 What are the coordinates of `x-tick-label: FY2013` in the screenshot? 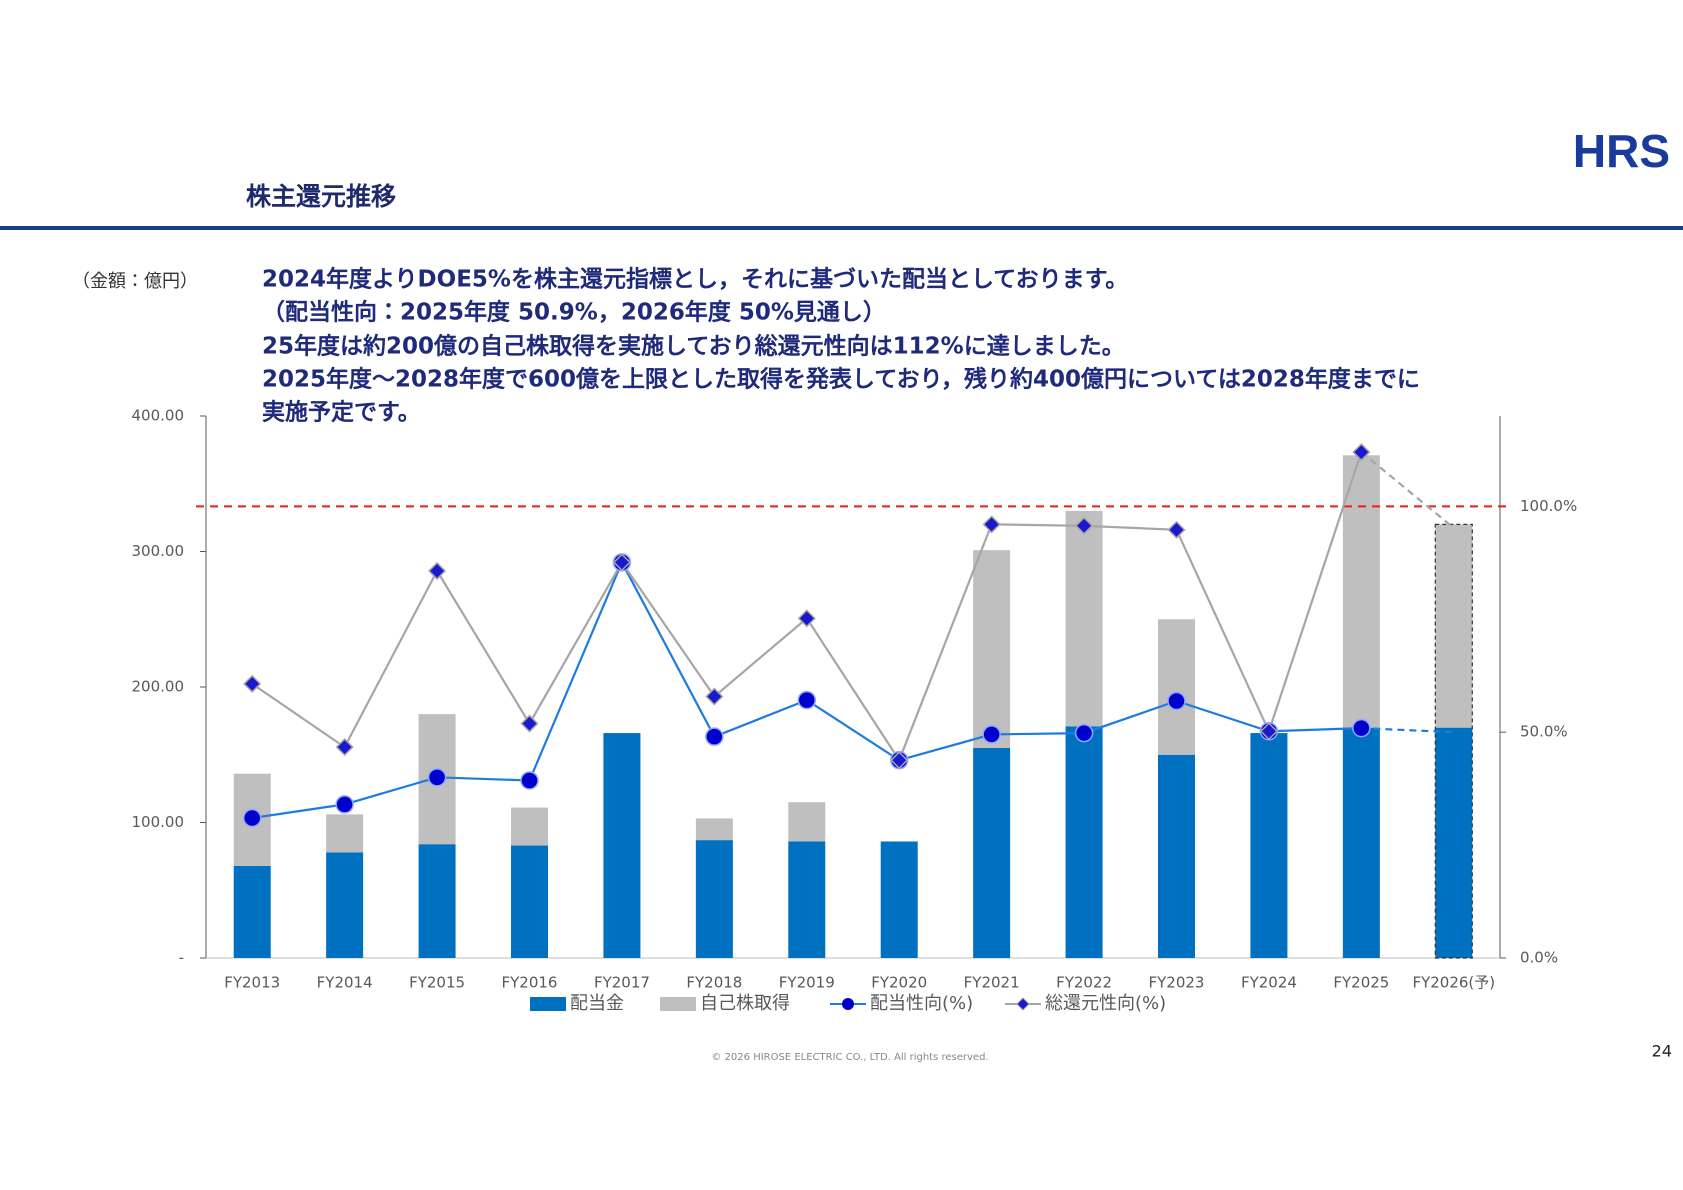 It's located at (252, 983).